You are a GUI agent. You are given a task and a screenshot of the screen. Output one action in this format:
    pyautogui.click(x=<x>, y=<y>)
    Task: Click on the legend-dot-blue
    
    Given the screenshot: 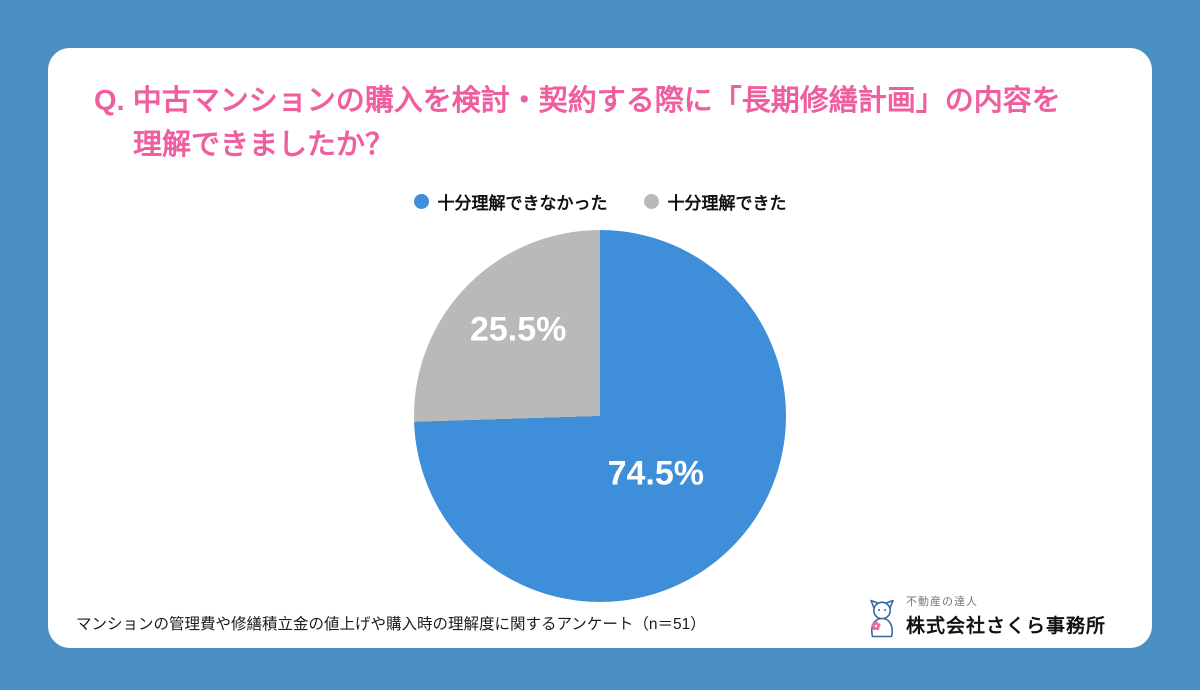 What is the action you would take?
    pyautogui.click(x=421, y=201)
    